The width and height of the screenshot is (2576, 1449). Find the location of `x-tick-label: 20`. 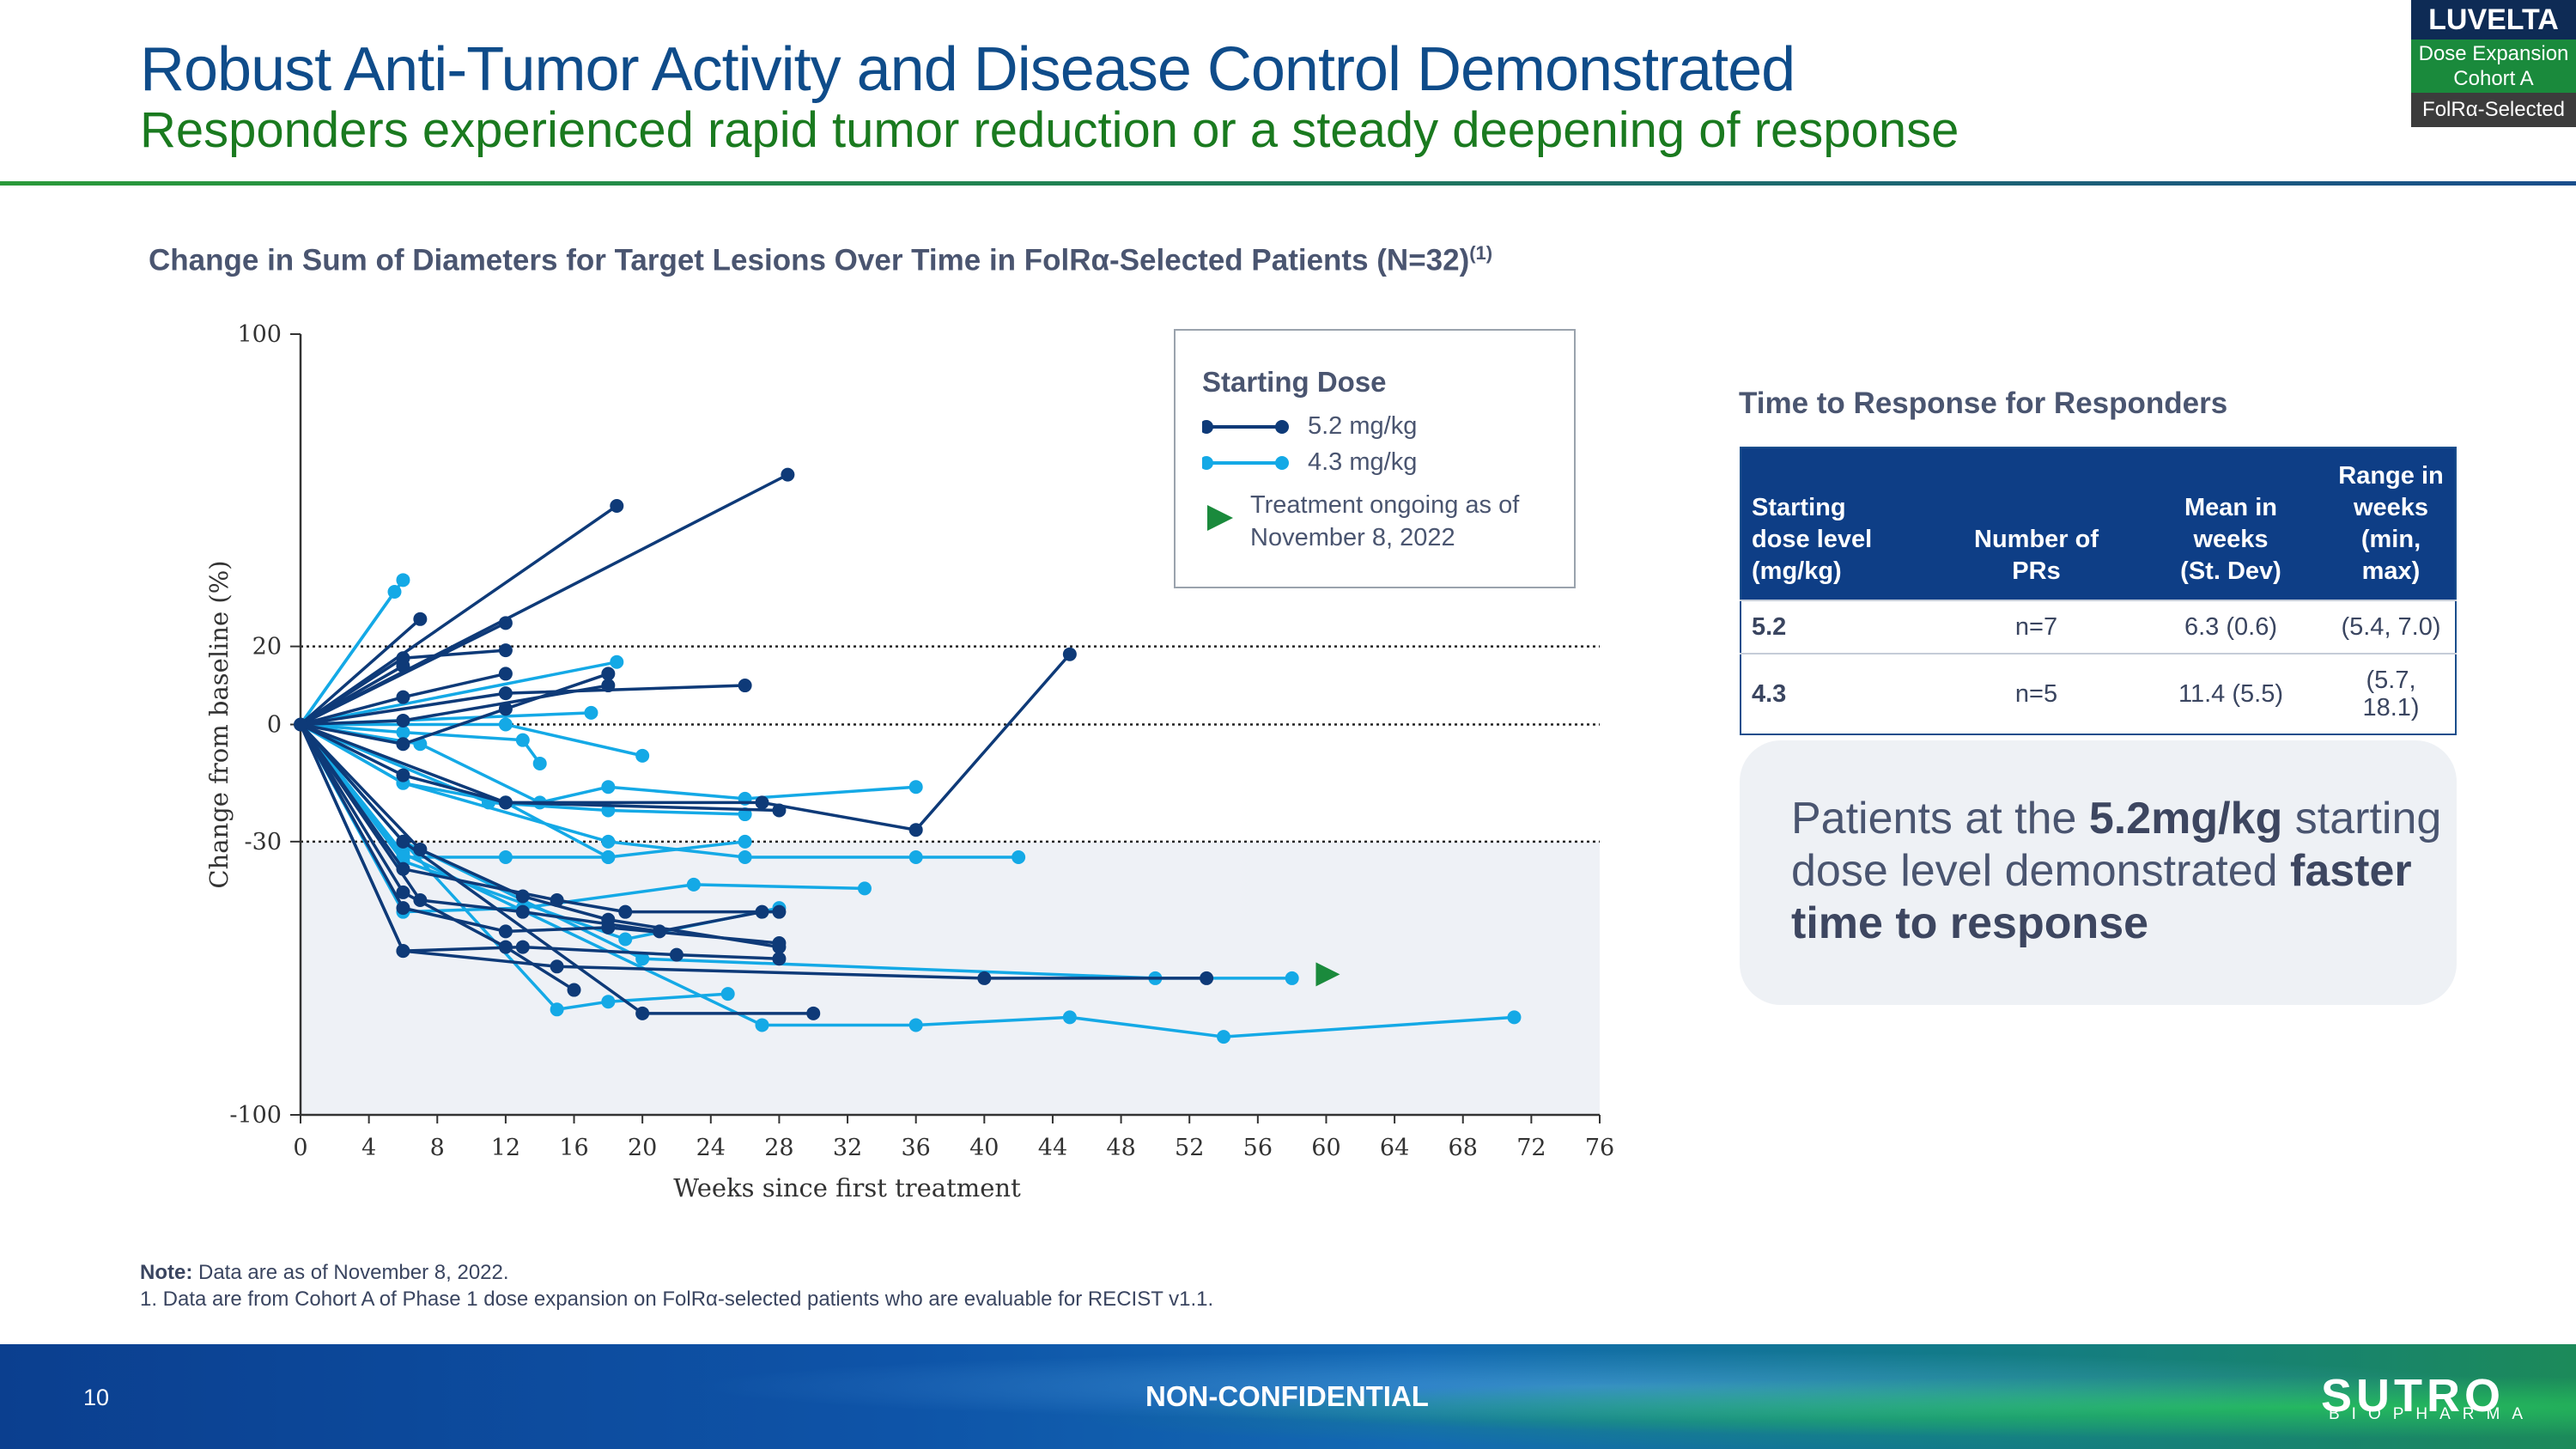

x-tick-label: 20 is located at coordinates (642, 1148).